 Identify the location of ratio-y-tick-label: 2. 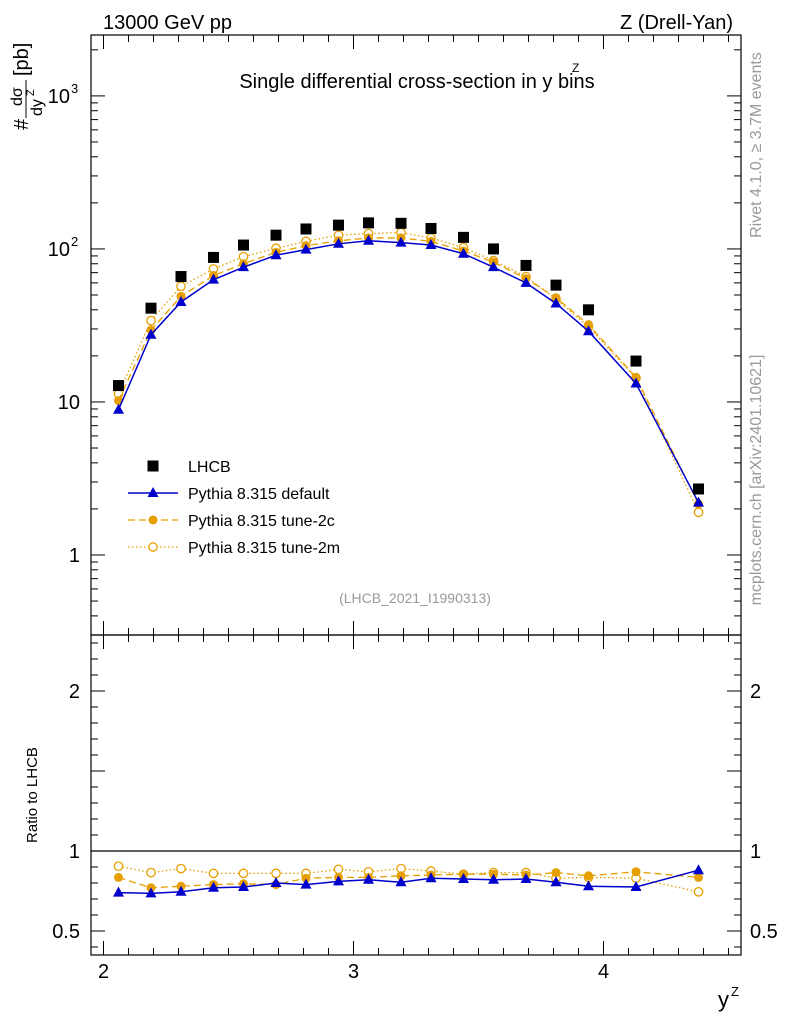
(74, 692).